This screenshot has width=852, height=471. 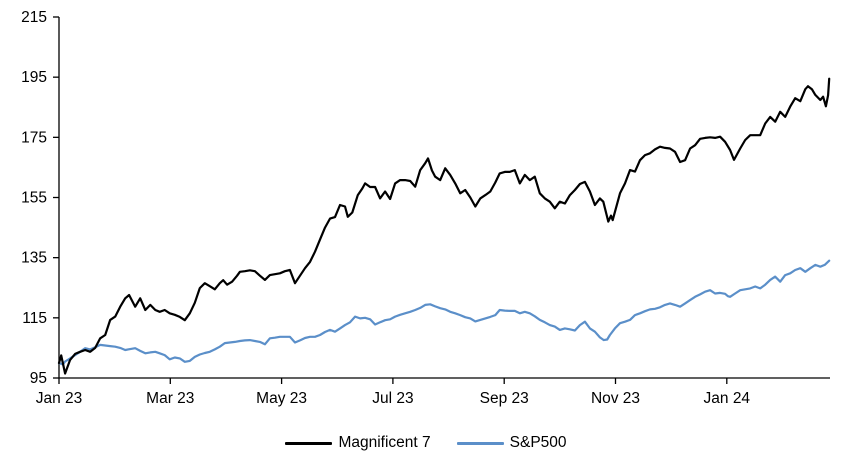 I want to click on x-tick-label: Nov 23, so click(x=615, y=398).